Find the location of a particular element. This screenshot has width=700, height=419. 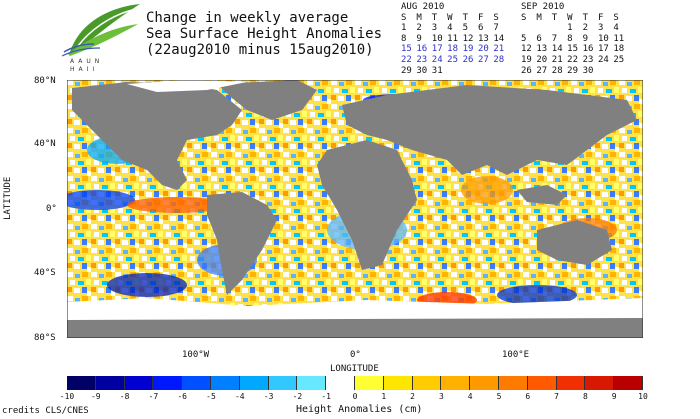

calendar-month: SEP 2010 is located at coordinates (543, 7).